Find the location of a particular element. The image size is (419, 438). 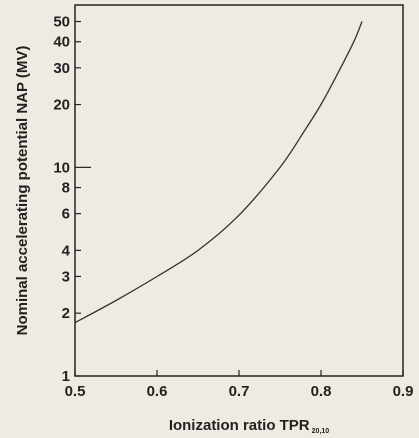

y-tick-label: 4 is located at coordinates (66, 250).